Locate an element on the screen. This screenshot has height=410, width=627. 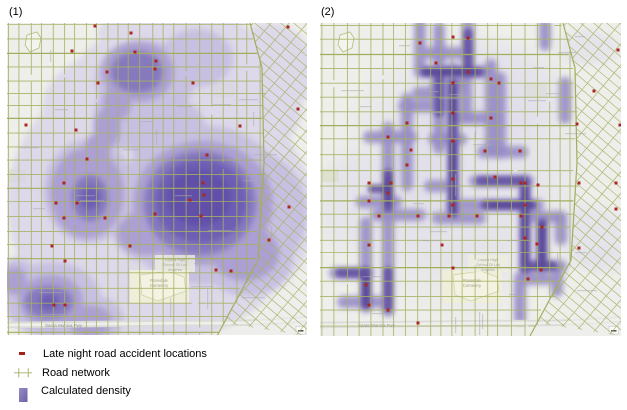
svg-text: School Of Los is located at coordinates (175, 265).